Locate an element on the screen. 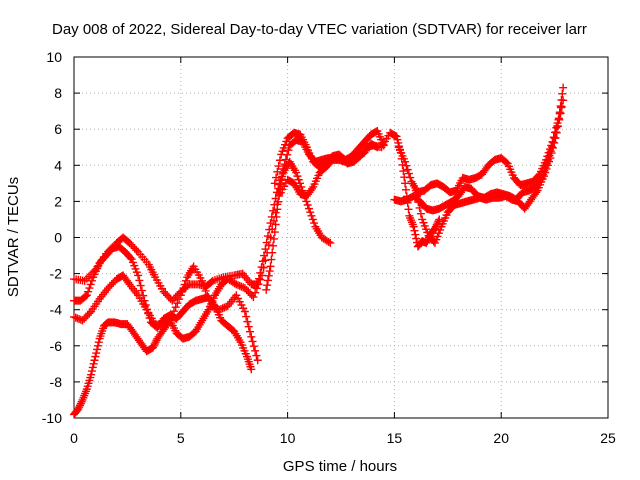 This screenshot has height=480, width=640. y-tick-label: -8 is located at coordinates (56, 382).